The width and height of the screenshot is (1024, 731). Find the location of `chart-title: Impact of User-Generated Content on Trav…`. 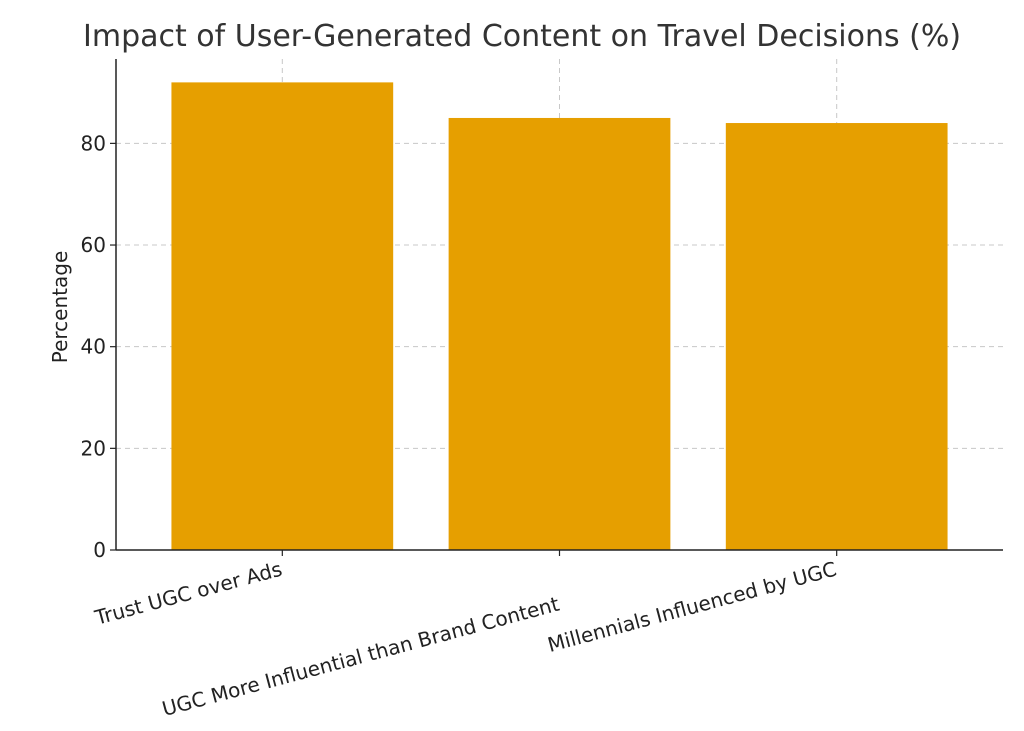

chart-title: Impact of User-Generated Content on Trav… is located at coordinates (522, 36).